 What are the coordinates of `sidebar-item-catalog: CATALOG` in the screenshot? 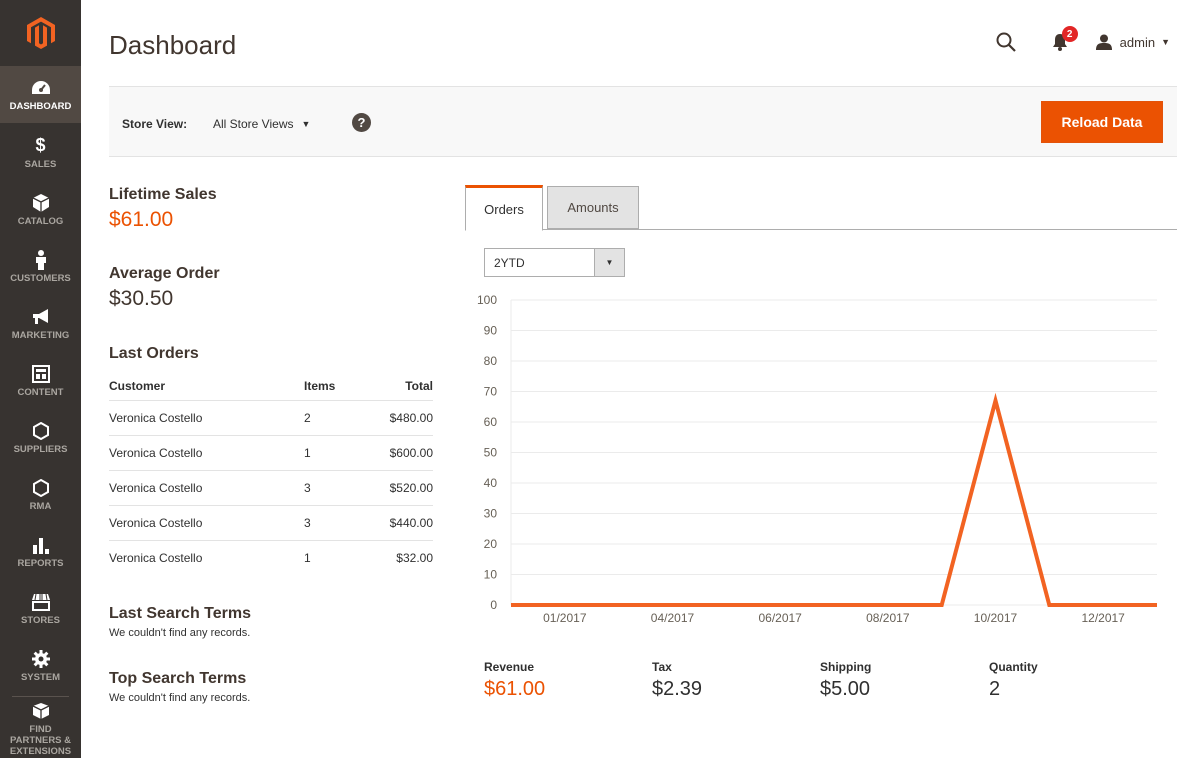 It's located at (40, 209).